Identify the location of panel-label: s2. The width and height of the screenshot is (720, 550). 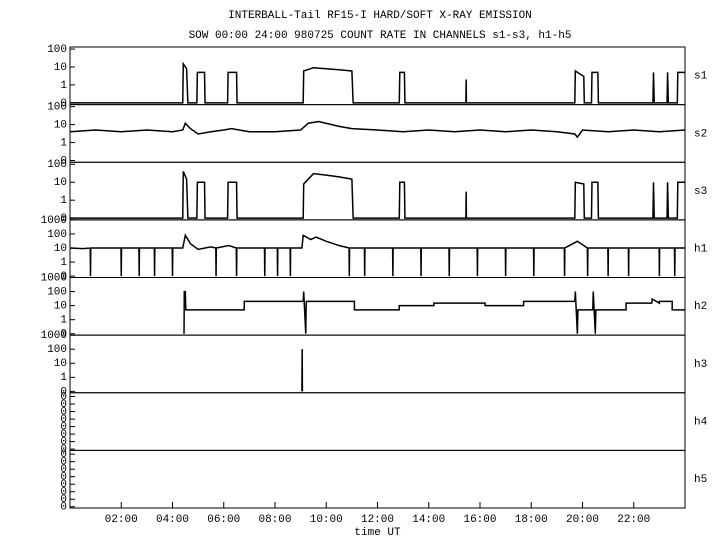
(700, 134).